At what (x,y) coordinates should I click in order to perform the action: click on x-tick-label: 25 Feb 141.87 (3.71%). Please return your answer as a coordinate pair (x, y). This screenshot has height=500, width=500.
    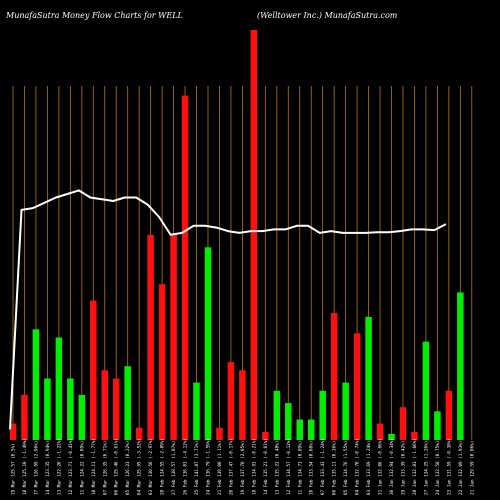
    Looking at the image, I should click on (197, 468).